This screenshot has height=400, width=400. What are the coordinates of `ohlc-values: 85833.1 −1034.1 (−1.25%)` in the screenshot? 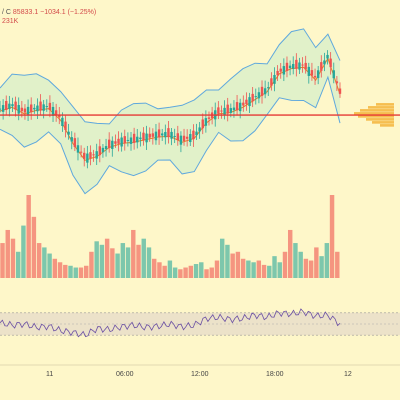 It's located at (54, 12).